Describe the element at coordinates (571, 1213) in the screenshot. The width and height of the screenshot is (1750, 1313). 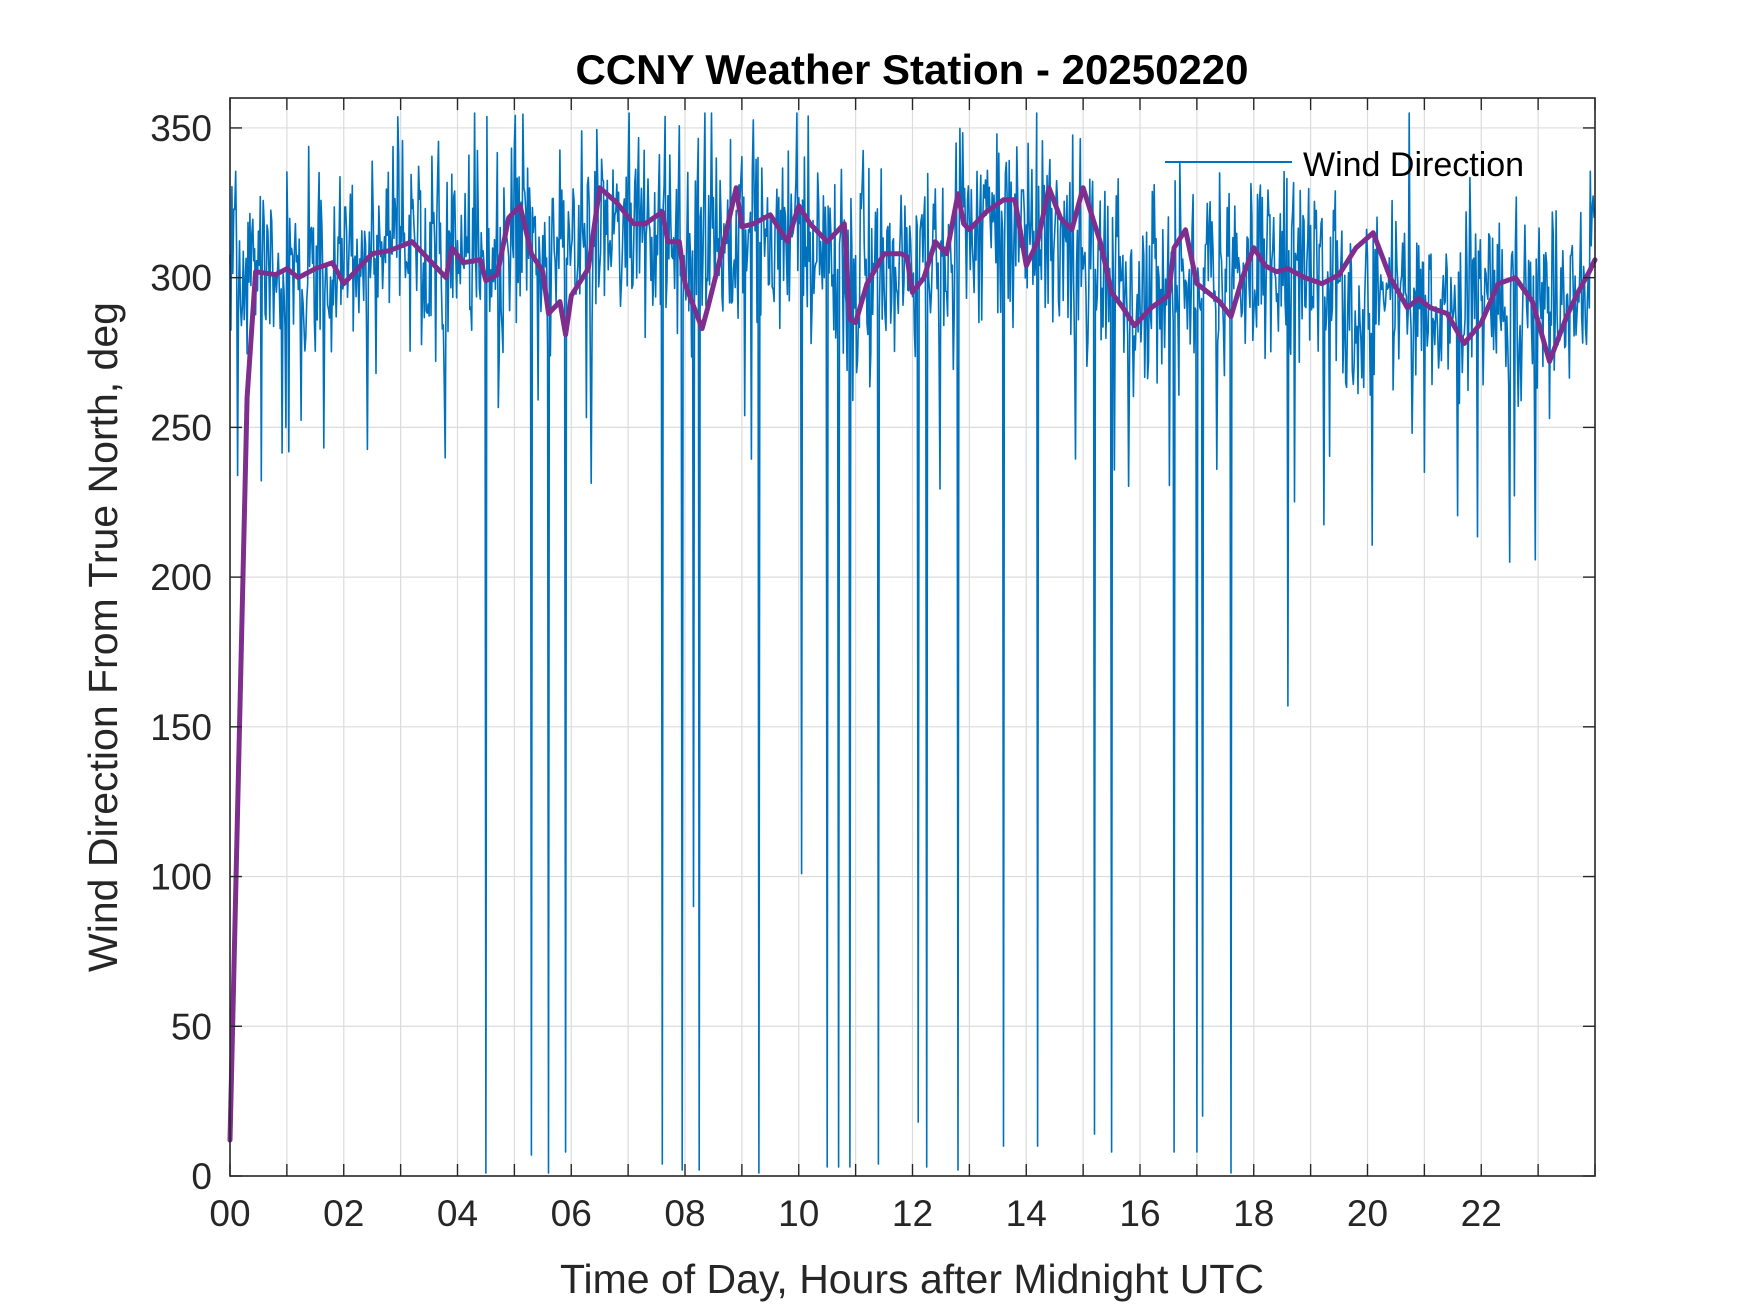
I see `x-tick-label: 06` at that location.